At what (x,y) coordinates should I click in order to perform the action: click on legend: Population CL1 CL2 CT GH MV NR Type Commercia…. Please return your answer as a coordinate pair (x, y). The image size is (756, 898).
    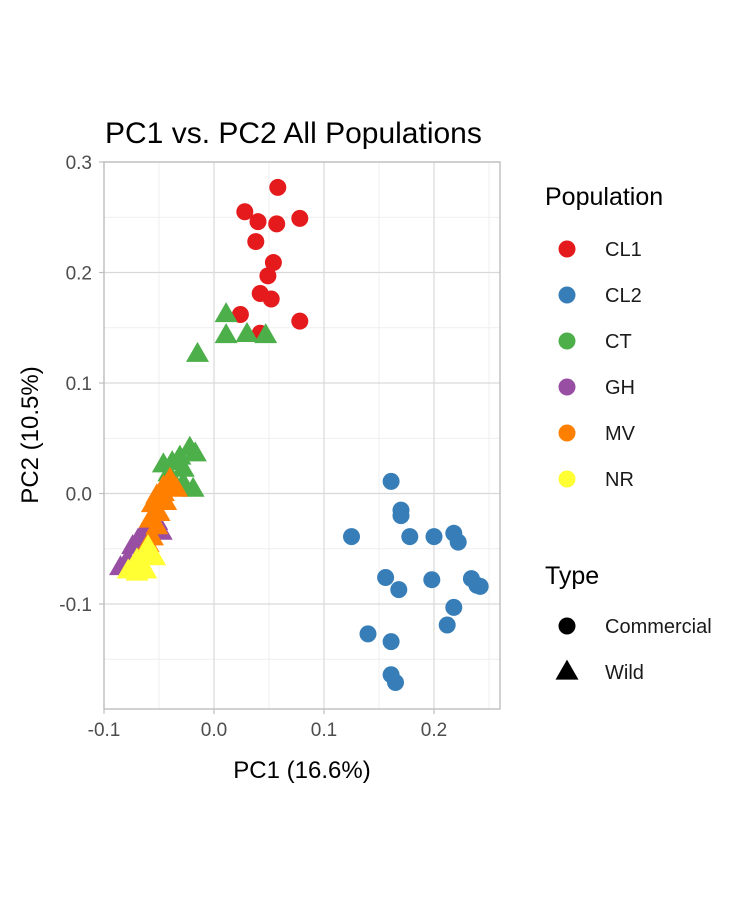
    Looking at the image, I should click on (628, 433).